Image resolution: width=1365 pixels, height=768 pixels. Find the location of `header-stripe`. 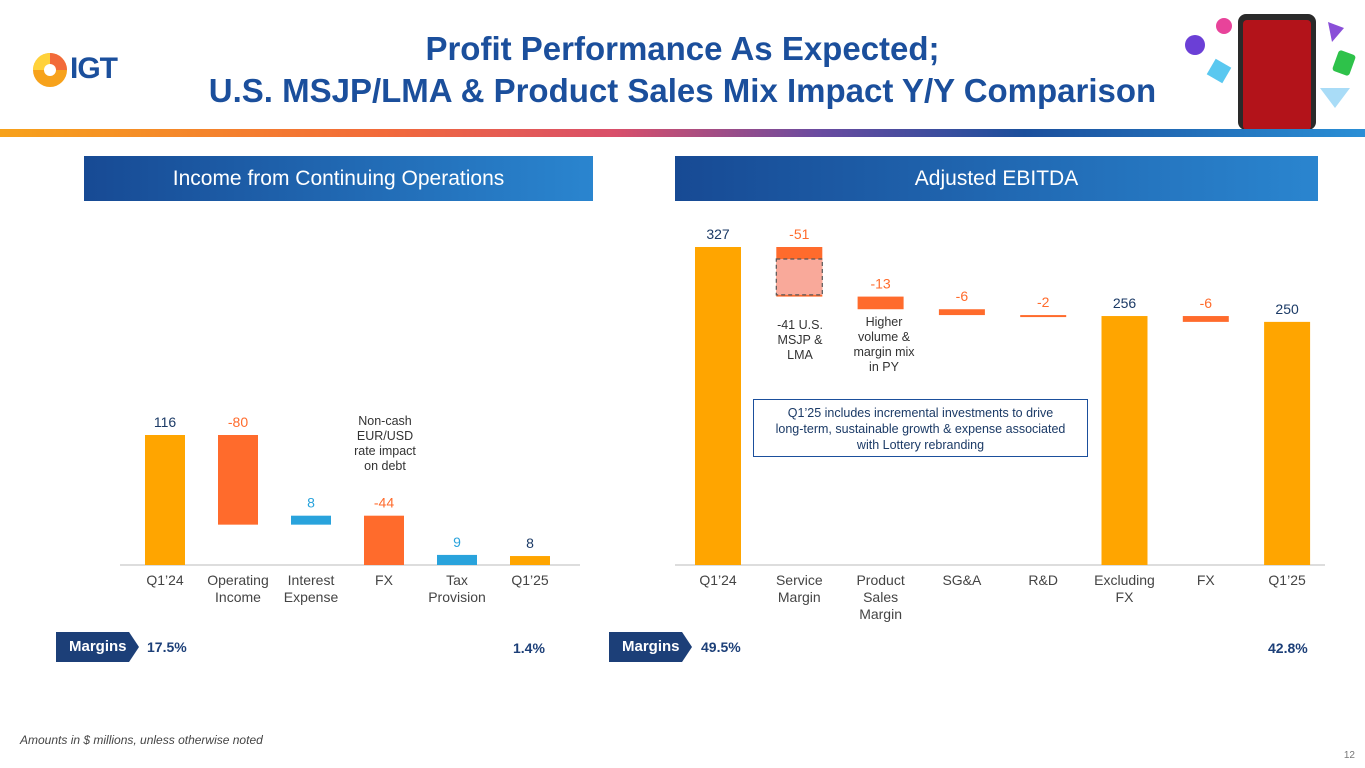

header-stripe is located at coordinates (682, 133).